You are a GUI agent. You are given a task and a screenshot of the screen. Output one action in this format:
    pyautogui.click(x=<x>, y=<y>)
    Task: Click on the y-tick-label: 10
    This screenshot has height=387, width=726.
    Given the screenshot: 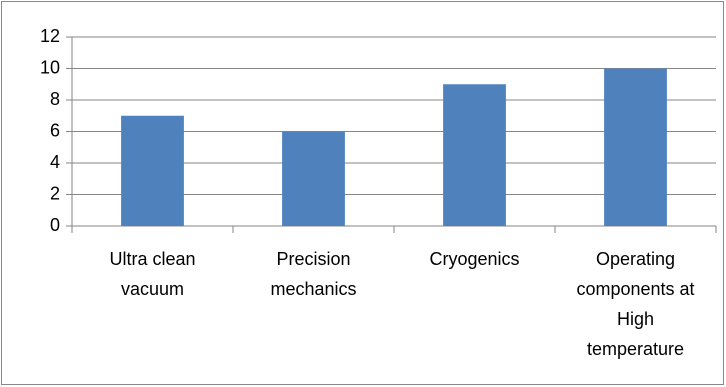 What is the action you would take?
    pyautogui.click(x=50, y=67)
    